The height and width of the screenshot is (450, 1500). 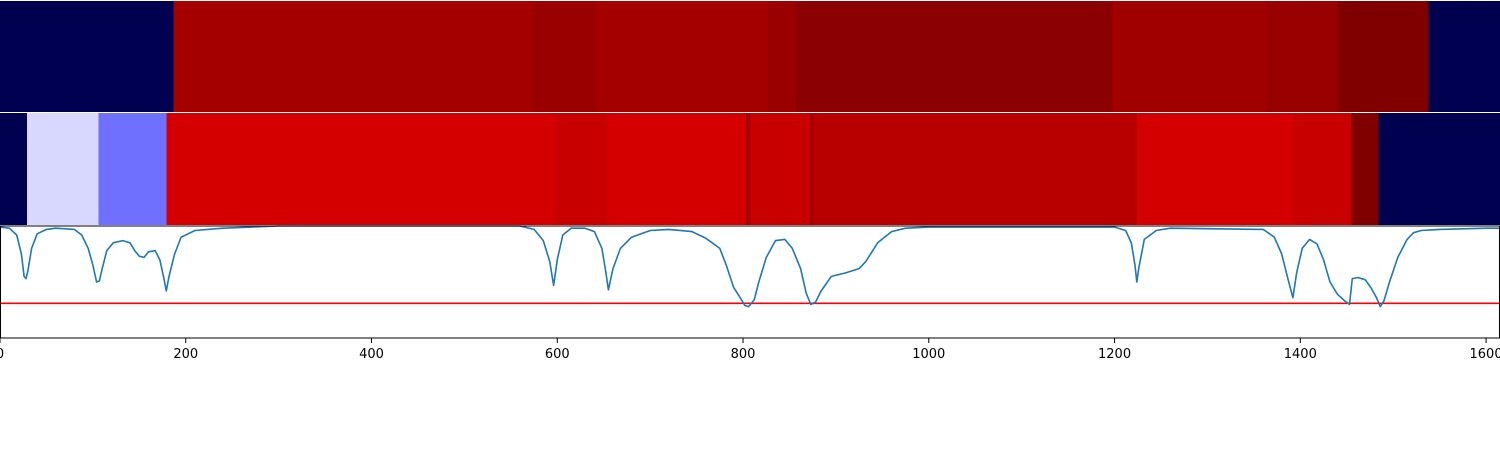 I want to click on x-tick-label-3: 600, so click(x=557, y=354).